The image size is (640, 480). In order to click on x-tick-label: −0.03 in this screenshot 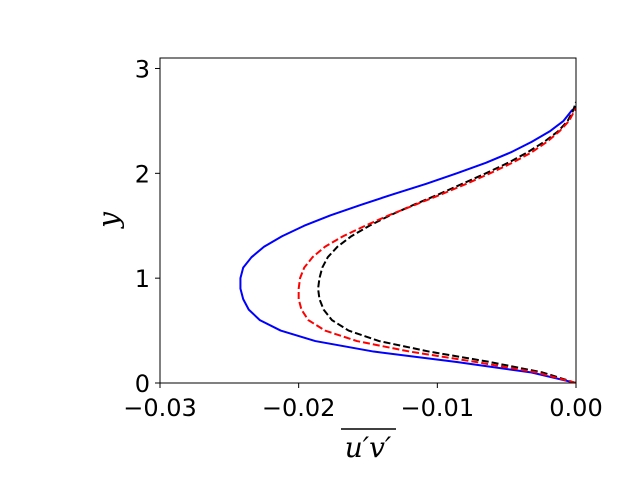, I will do `click(160, 408)`.